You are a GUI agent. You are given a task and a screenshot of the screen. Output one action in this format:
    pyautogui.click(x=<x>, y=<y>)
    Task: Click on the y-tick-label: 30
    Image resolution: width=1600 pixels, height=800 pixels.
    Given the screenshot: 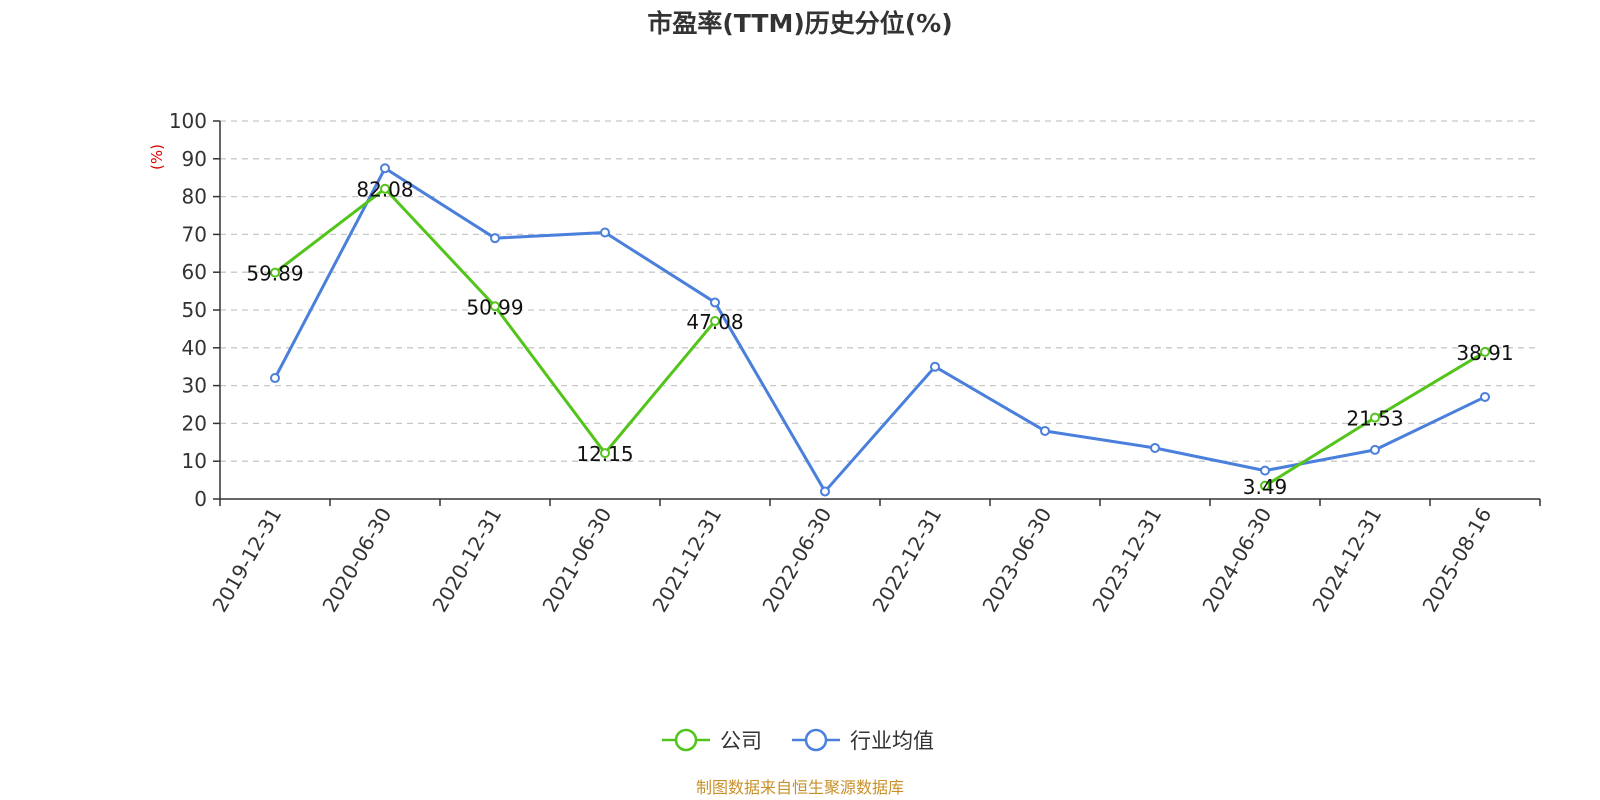 What is the action you would take?
    pyautogui.click(x=194, y=386)
    